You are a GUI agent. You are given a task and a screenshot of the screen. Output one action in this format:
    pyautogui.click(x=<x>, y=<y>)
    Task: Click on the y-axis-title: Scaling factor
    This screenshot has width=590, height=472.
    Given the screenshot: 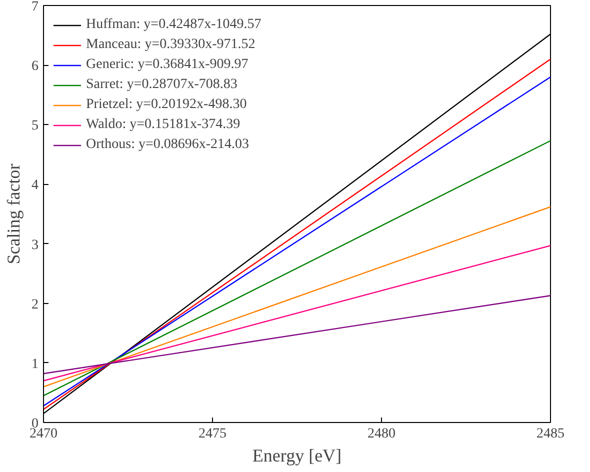 What is the action you would take?
    pyautogui.click(x=14, y=214)
    